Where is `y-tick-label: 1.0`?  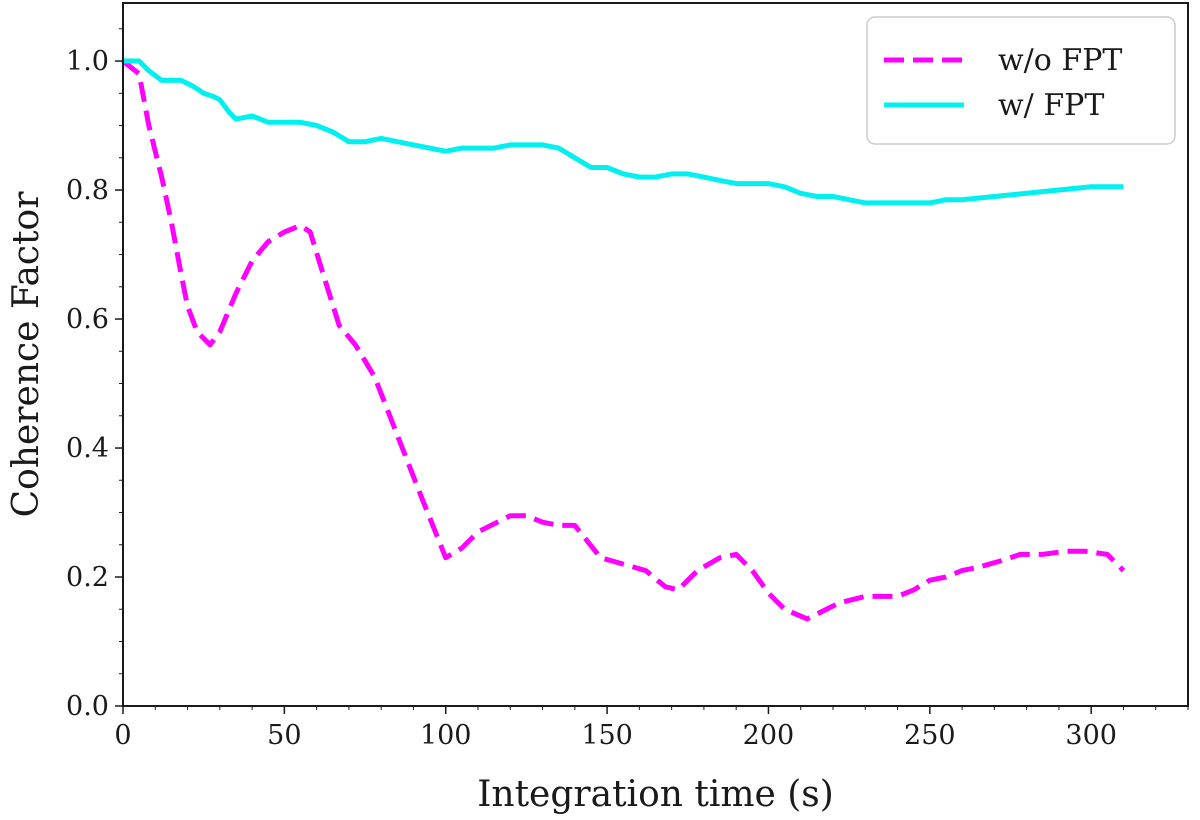
y-tick-label: 1.0 is located at coordinates (87, 61).